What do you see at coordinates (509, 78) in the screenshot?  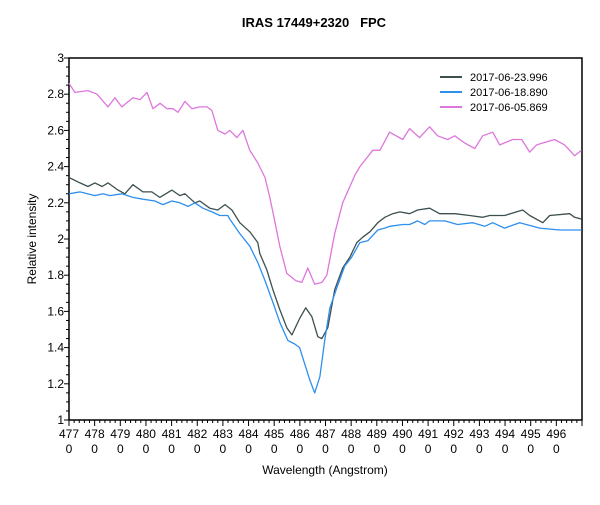 I see `legend-label-0: 2017-06-23.996` at bounding box center [509, 78].